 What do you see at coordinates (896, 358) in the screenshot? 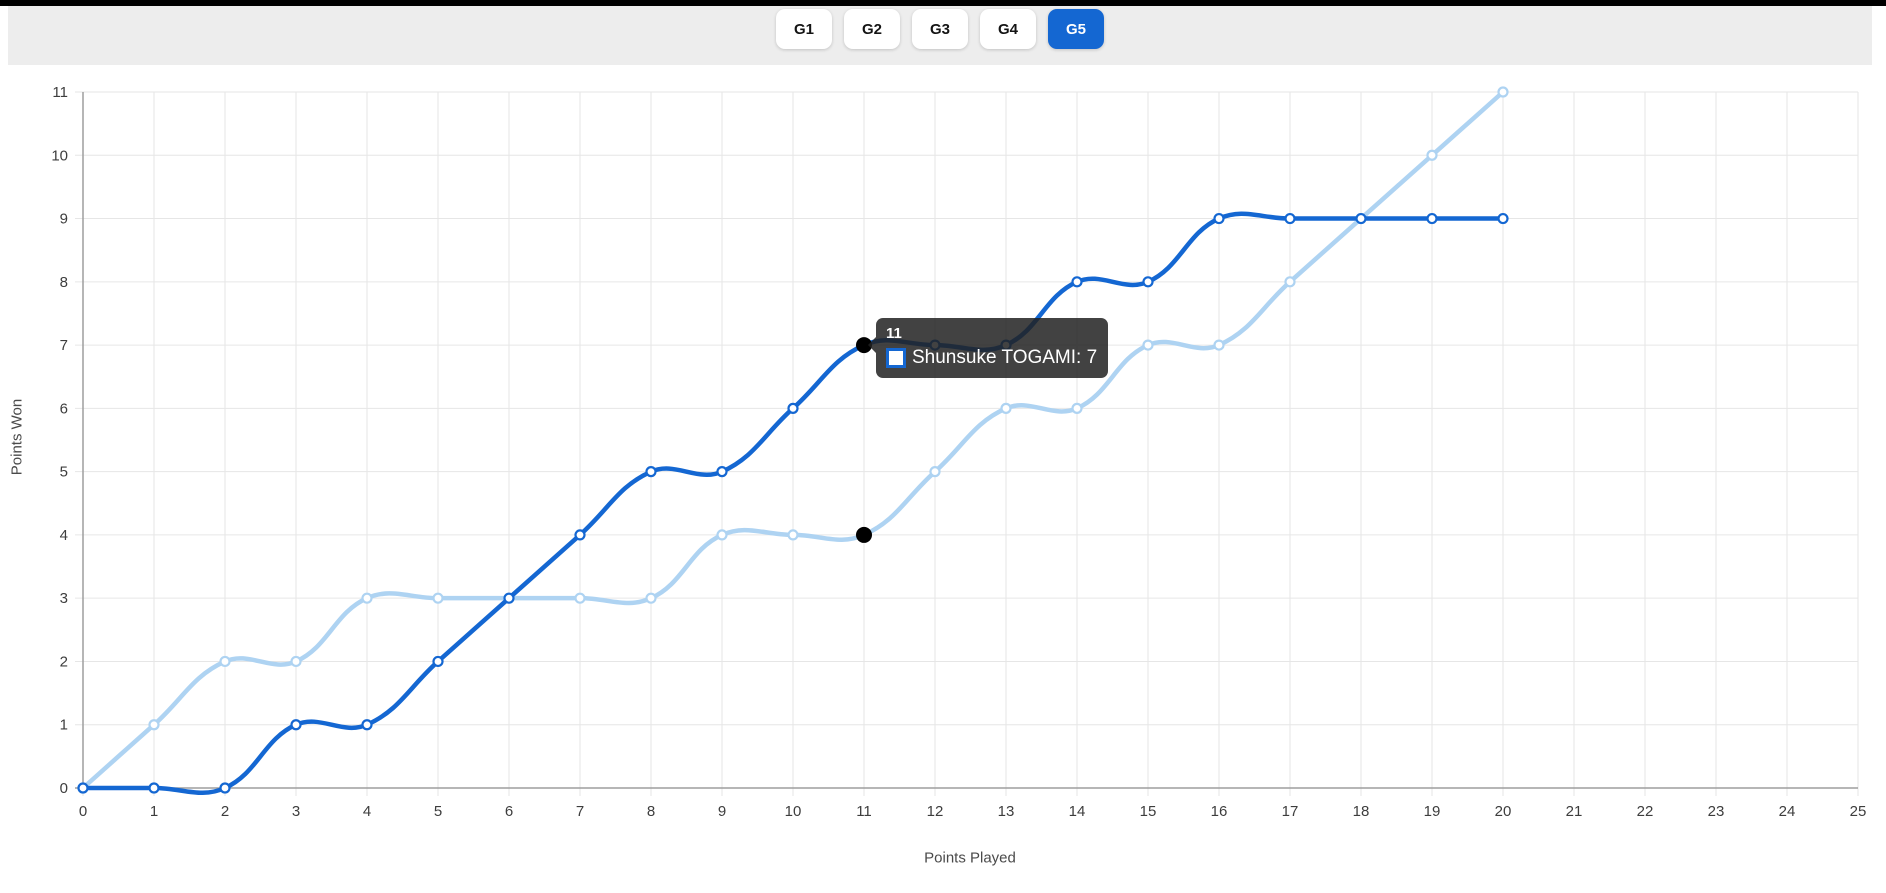
I see `tooltip-series-swatch-icon` at bounding box center [896, 358].